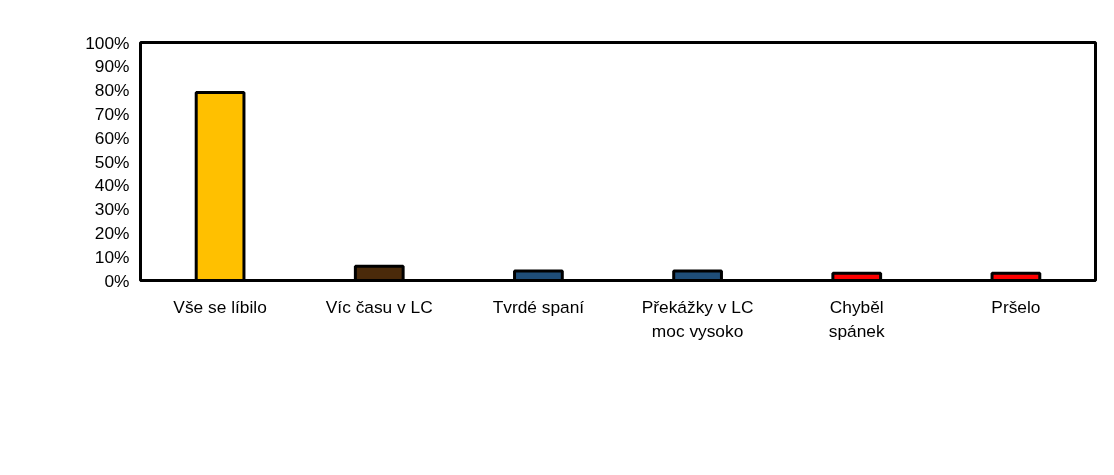  I want to click on y-tick-label: 80%, so click(112, 90).